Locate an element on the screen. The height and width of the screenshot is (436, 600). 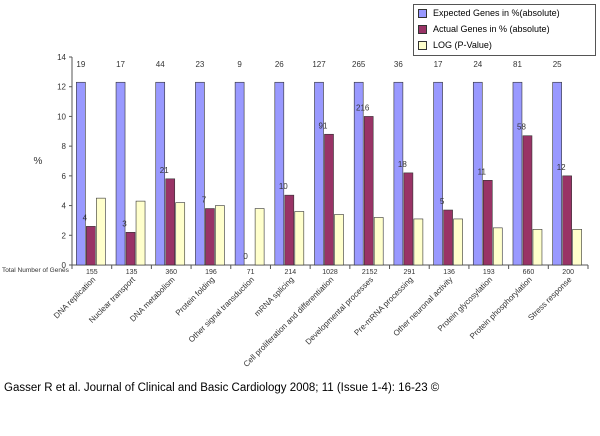
category-label: Protein folding is located at coordinates (195, 296).